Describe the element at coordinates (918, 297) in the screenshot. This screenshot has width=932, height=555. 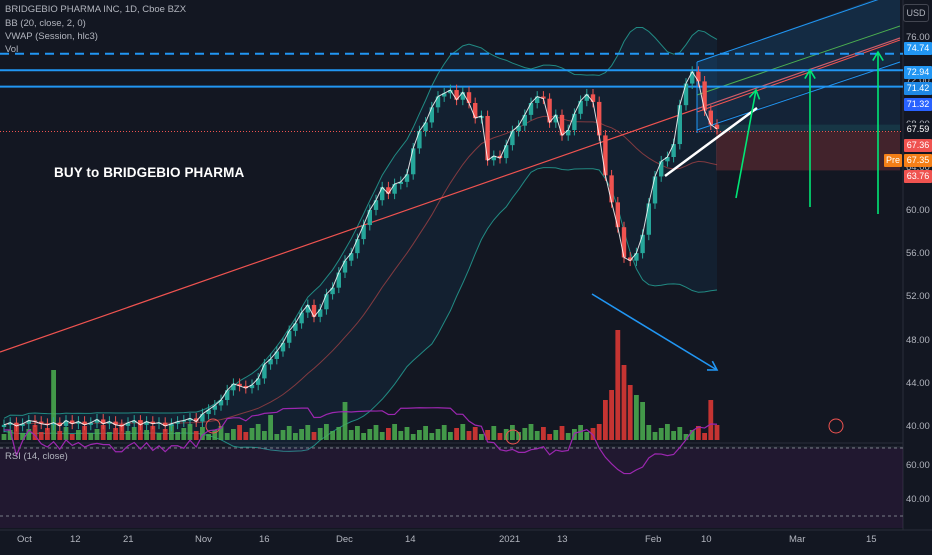
I see `price-tick: 52.00` at that location.